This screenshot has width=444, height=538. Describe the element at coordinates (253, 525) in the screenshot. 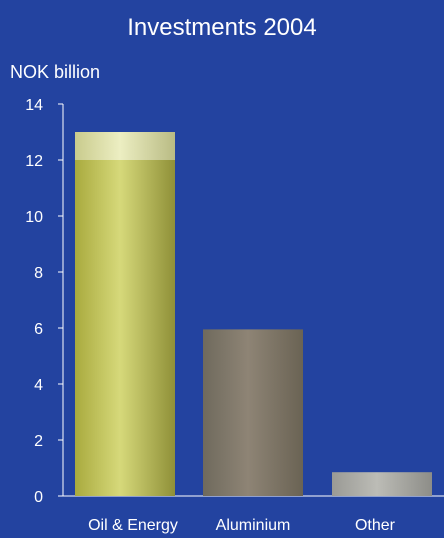

I see `x-category-label: Aluminium` at that location.